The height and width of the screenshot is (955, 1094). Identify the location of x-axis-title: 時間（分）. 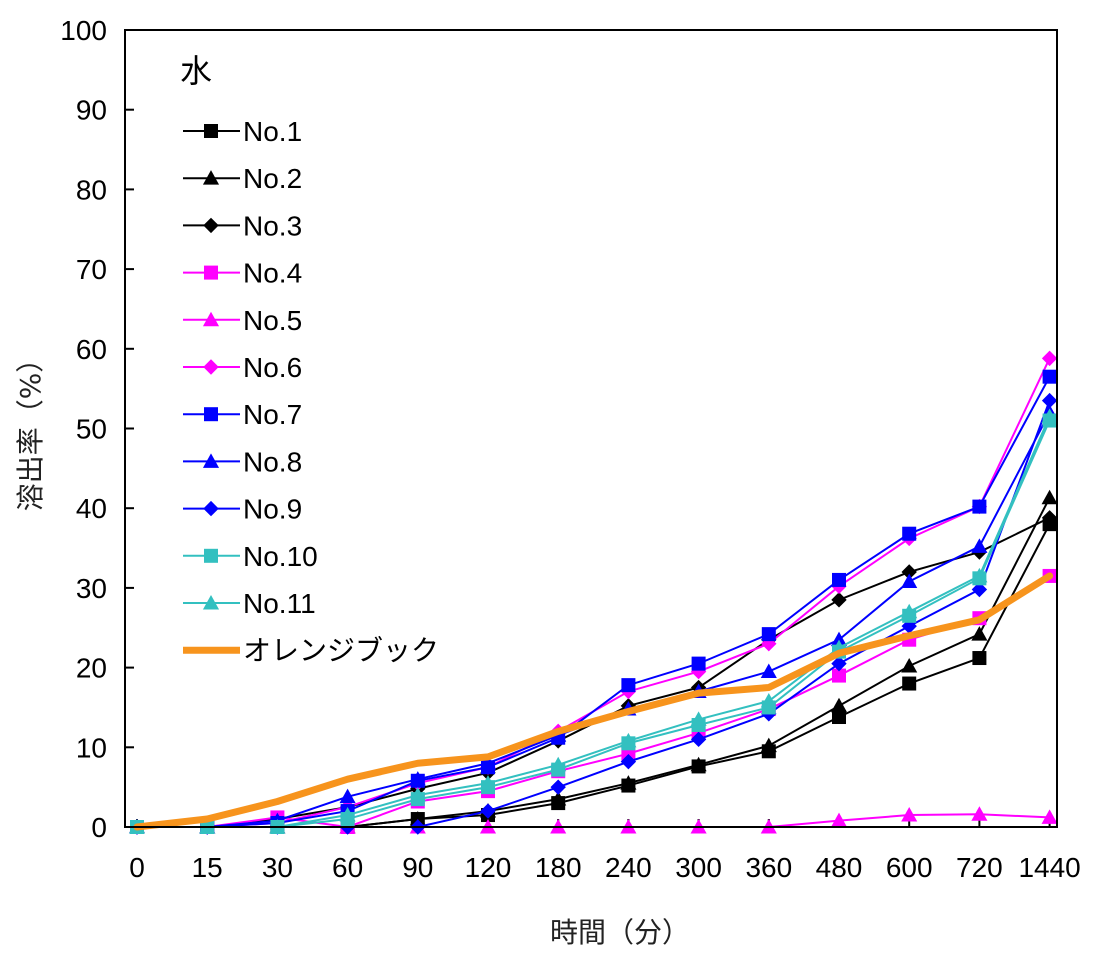
(620, 932).